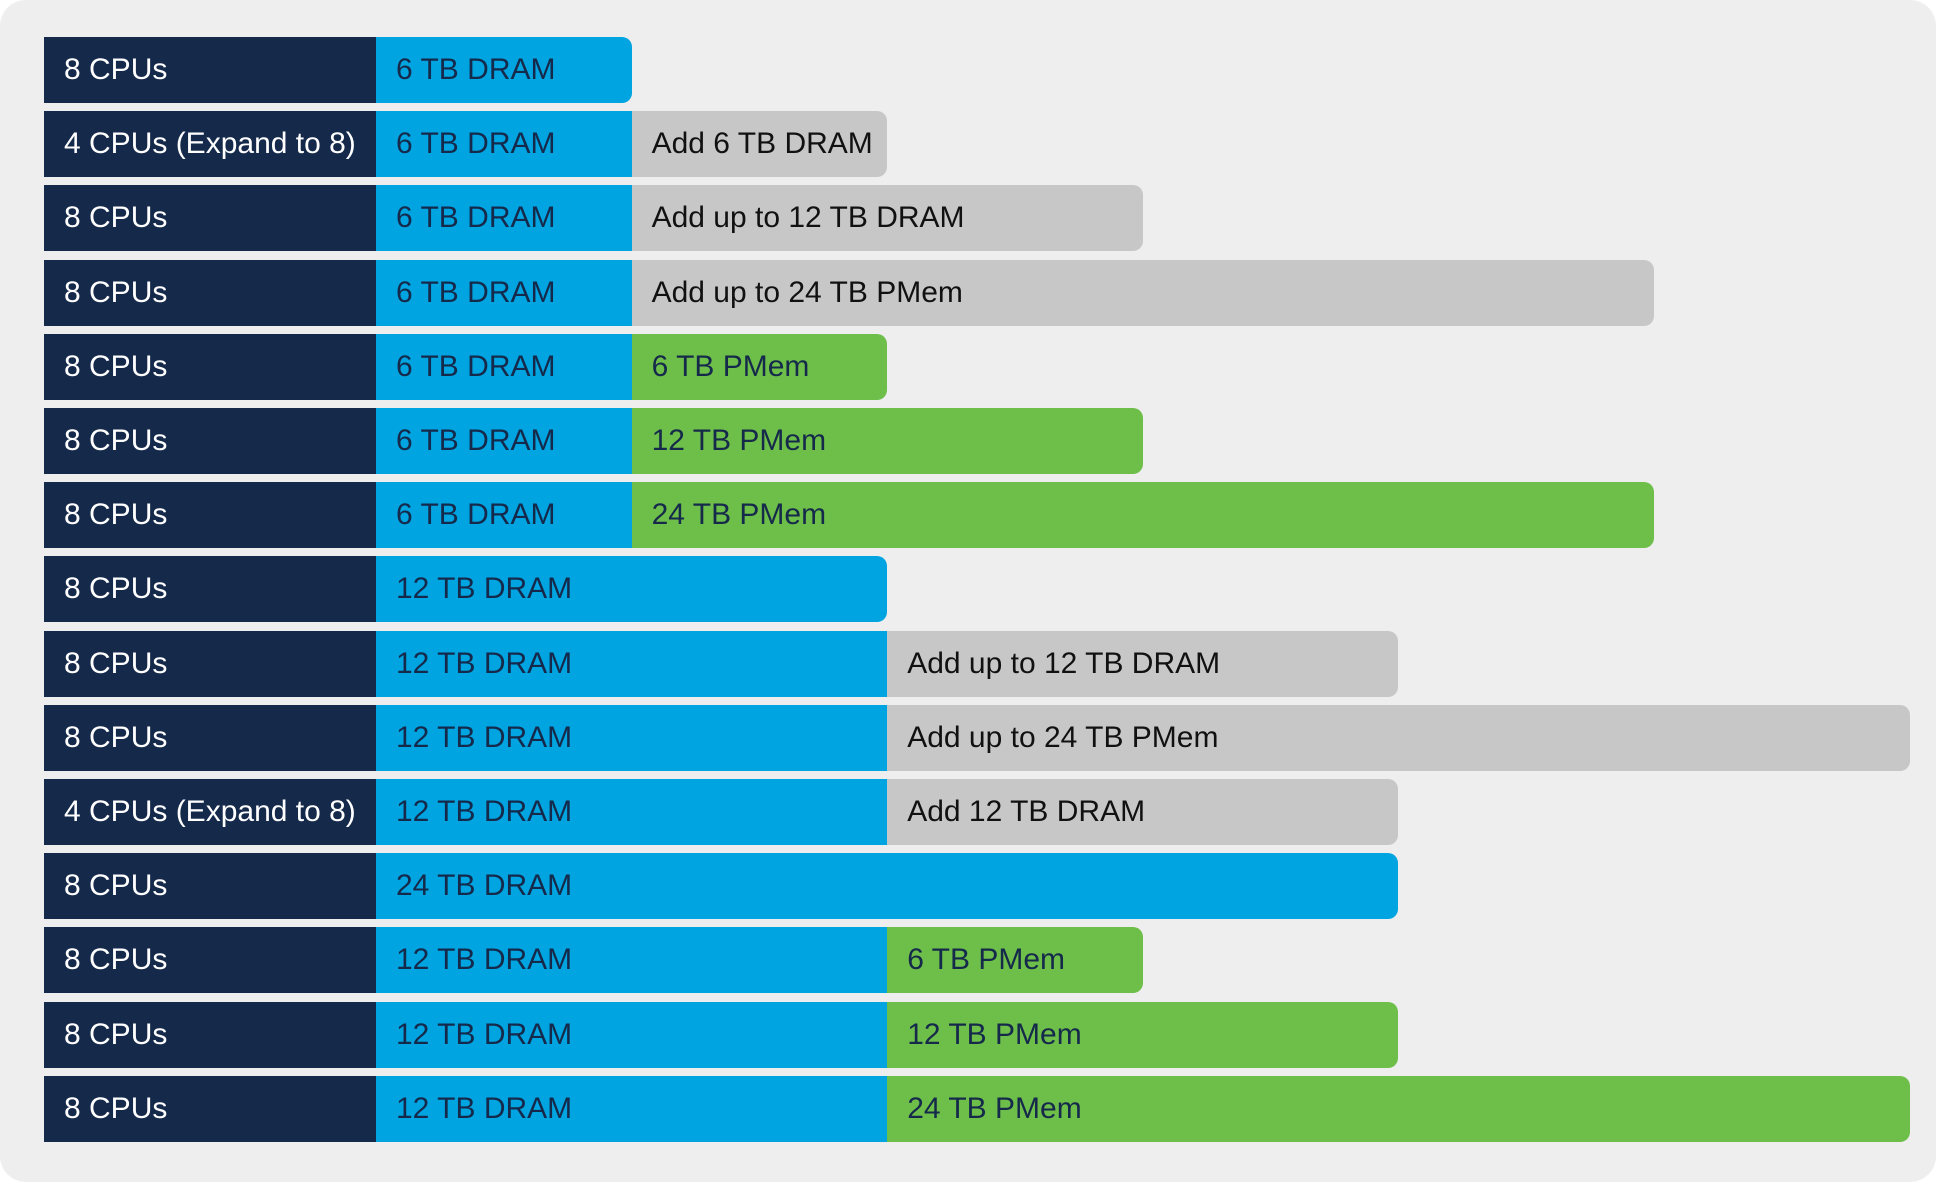 The height and width of the screenshot is (1182, 1936). I want to click on upgrade-option-segment: Add 12 TB DRAM, so click(1143, 812).